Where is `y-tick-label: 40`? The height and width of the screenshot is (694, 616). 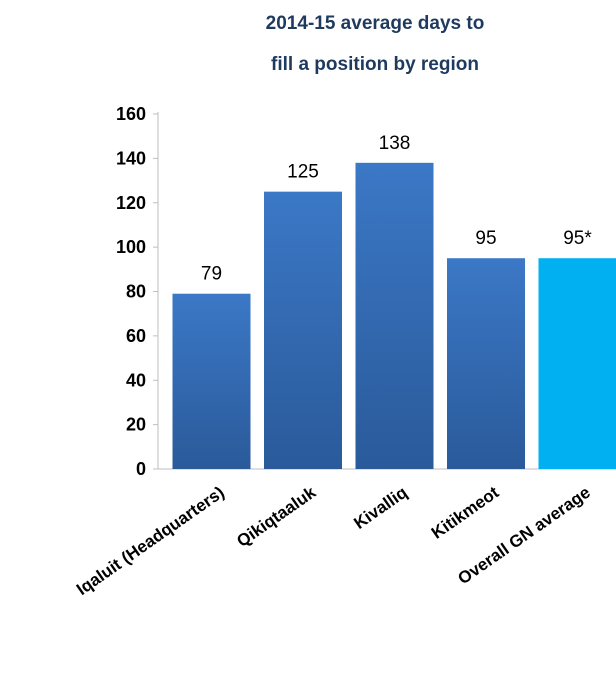
y-tick-label: 40 is located at coordinates (136, 380).